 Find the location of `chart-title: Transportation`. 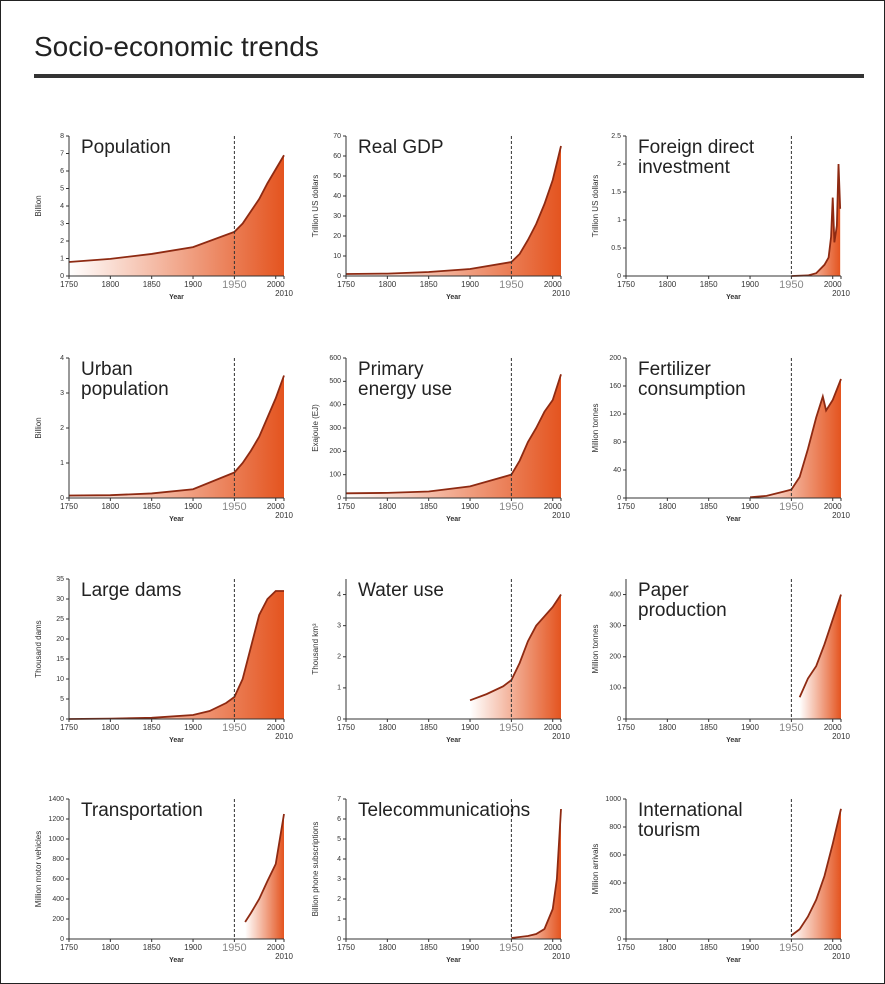

chart-title: Transportation is located at coordinates (142, 810).